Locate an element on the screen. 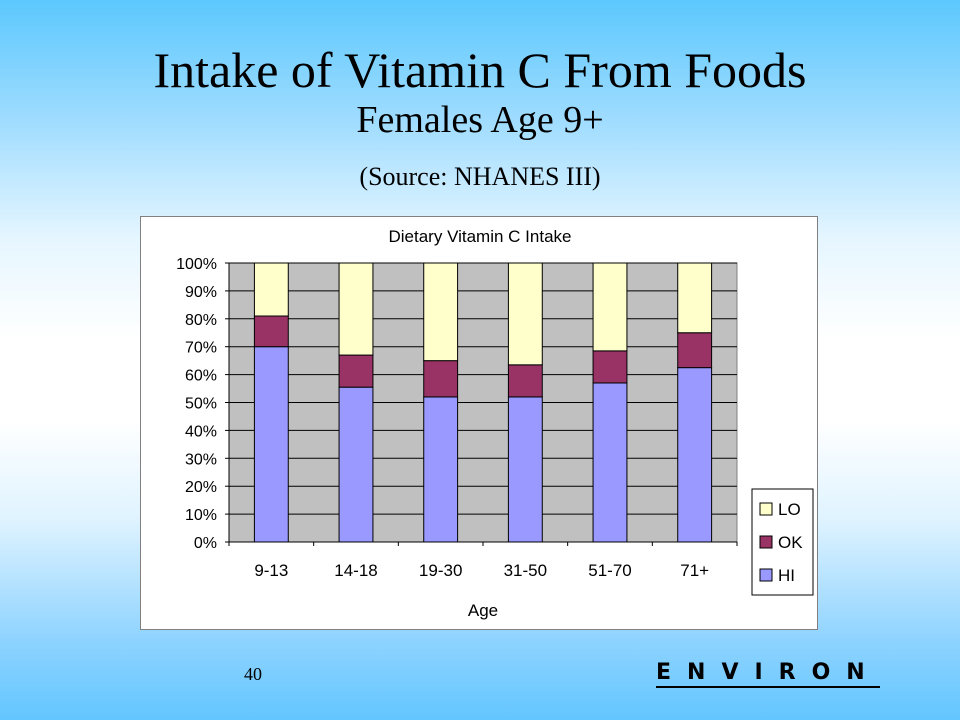  slide-title: Intake of Vitamin C From Foods is located at coordinates (480, 70).